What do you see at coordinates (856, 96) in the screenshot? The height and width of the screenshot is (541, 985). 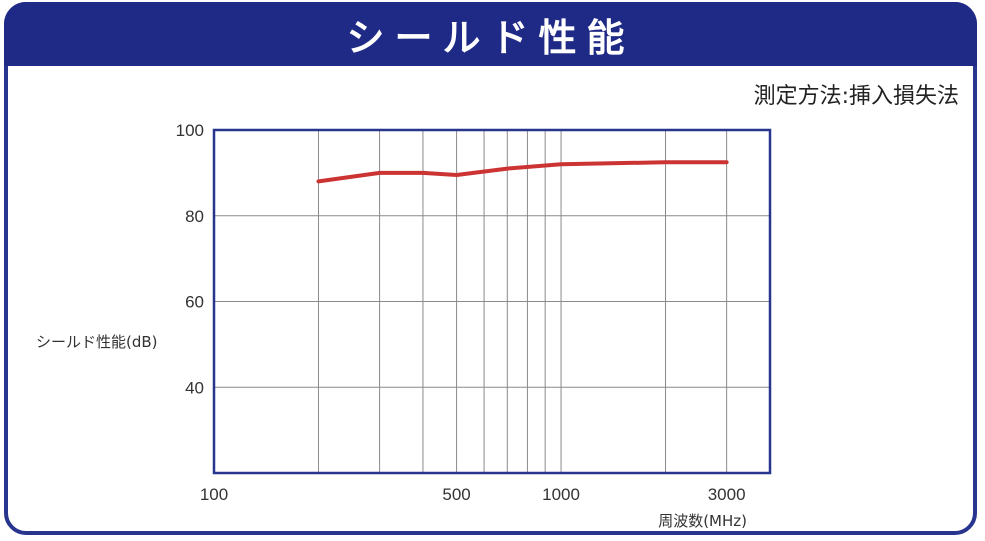 I see `measurement-method: 測定方法:挿入損失法` at bounding box center [856, 96].